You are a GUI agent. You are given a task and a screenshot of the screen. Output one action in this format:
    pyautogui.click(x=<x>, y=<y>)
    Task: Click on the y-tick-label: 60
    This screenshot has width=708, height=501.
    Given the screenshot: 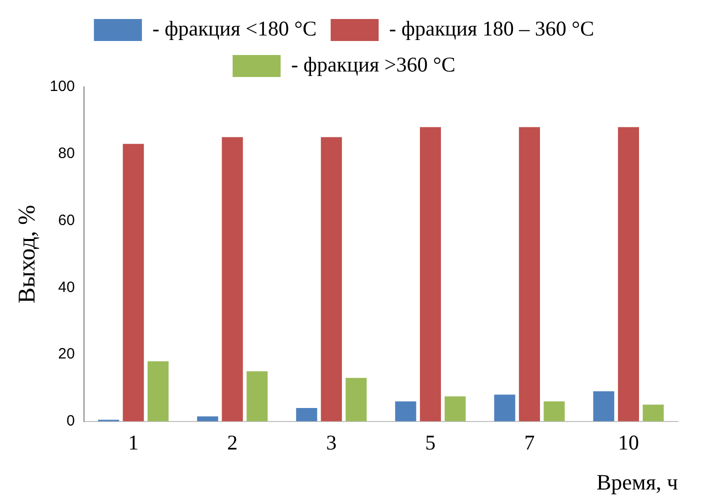 What is the action you would take?
    pyautogui.click(x=66, y=220)
    